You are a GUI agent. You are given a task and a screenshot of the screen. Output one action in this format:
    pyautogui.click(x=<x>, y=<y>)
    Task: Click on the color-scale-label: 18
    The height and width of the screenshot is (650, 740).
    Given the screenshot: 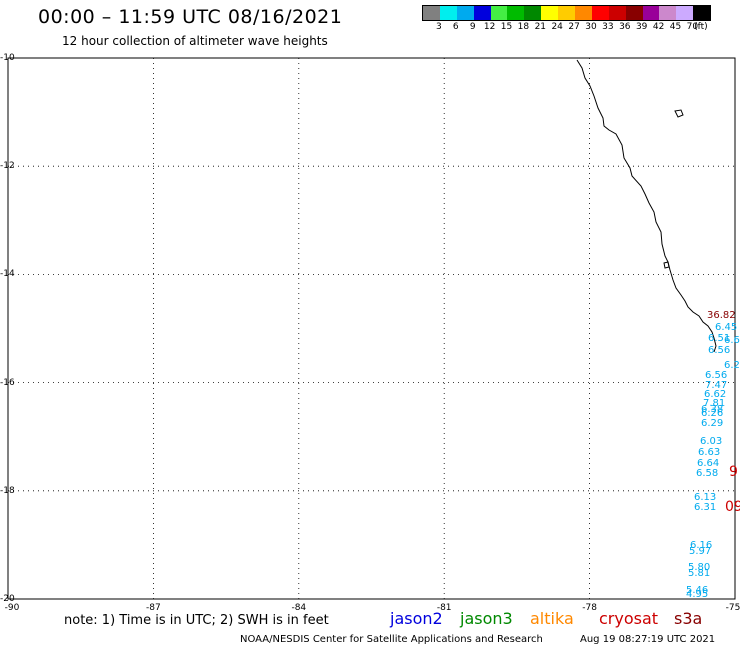 What is the action you would take?
    pyautogui.click(x=523, y=27)
    